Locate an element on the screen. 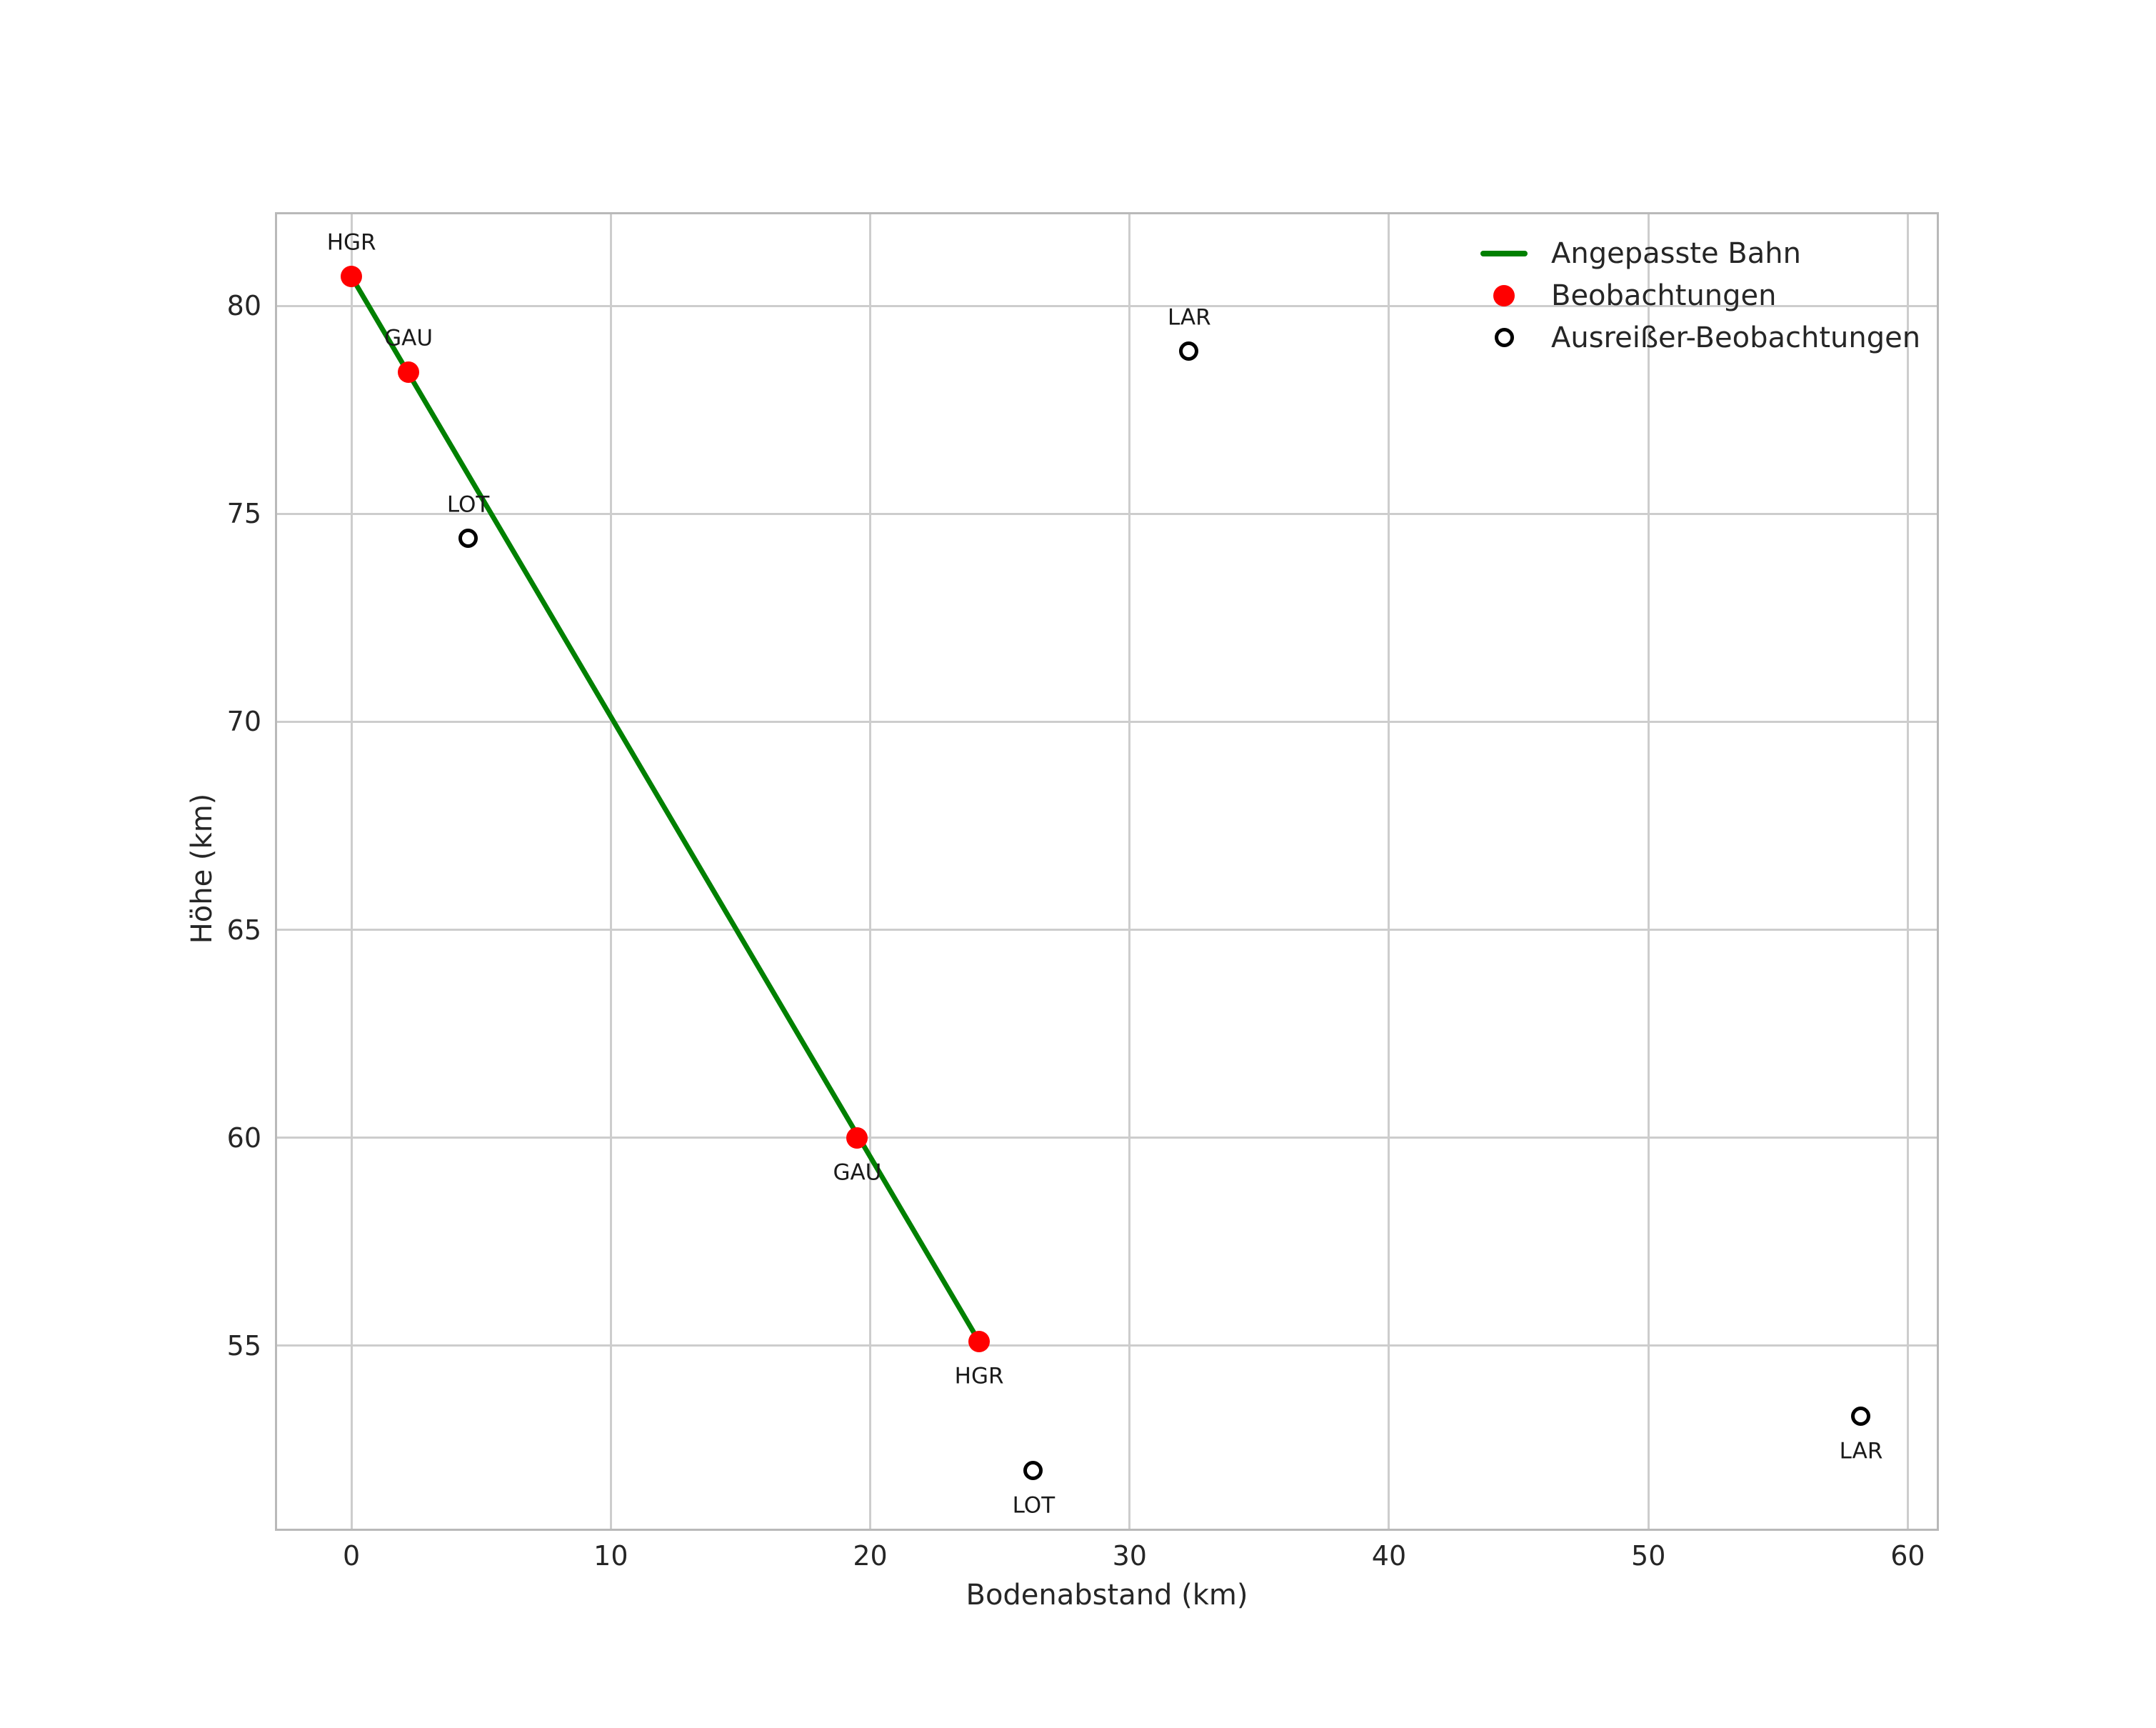 Image resolution: width=2156 pixels, height=1728 pixels. legend-item-outliers: Ausreißer-Beobachtungen is located at coordinates (1688, 337).